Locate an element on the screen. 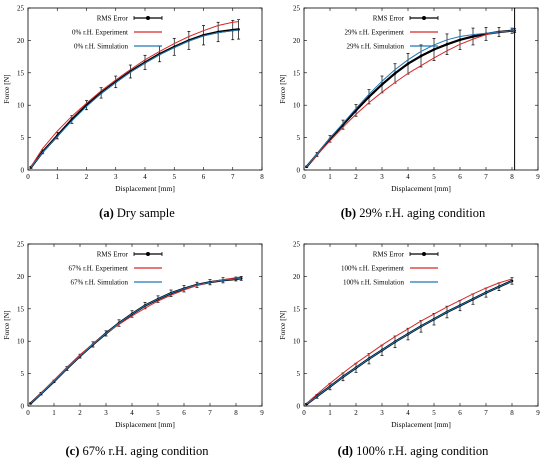  caption-d-label: (d) is located at coordinates (345, 451).